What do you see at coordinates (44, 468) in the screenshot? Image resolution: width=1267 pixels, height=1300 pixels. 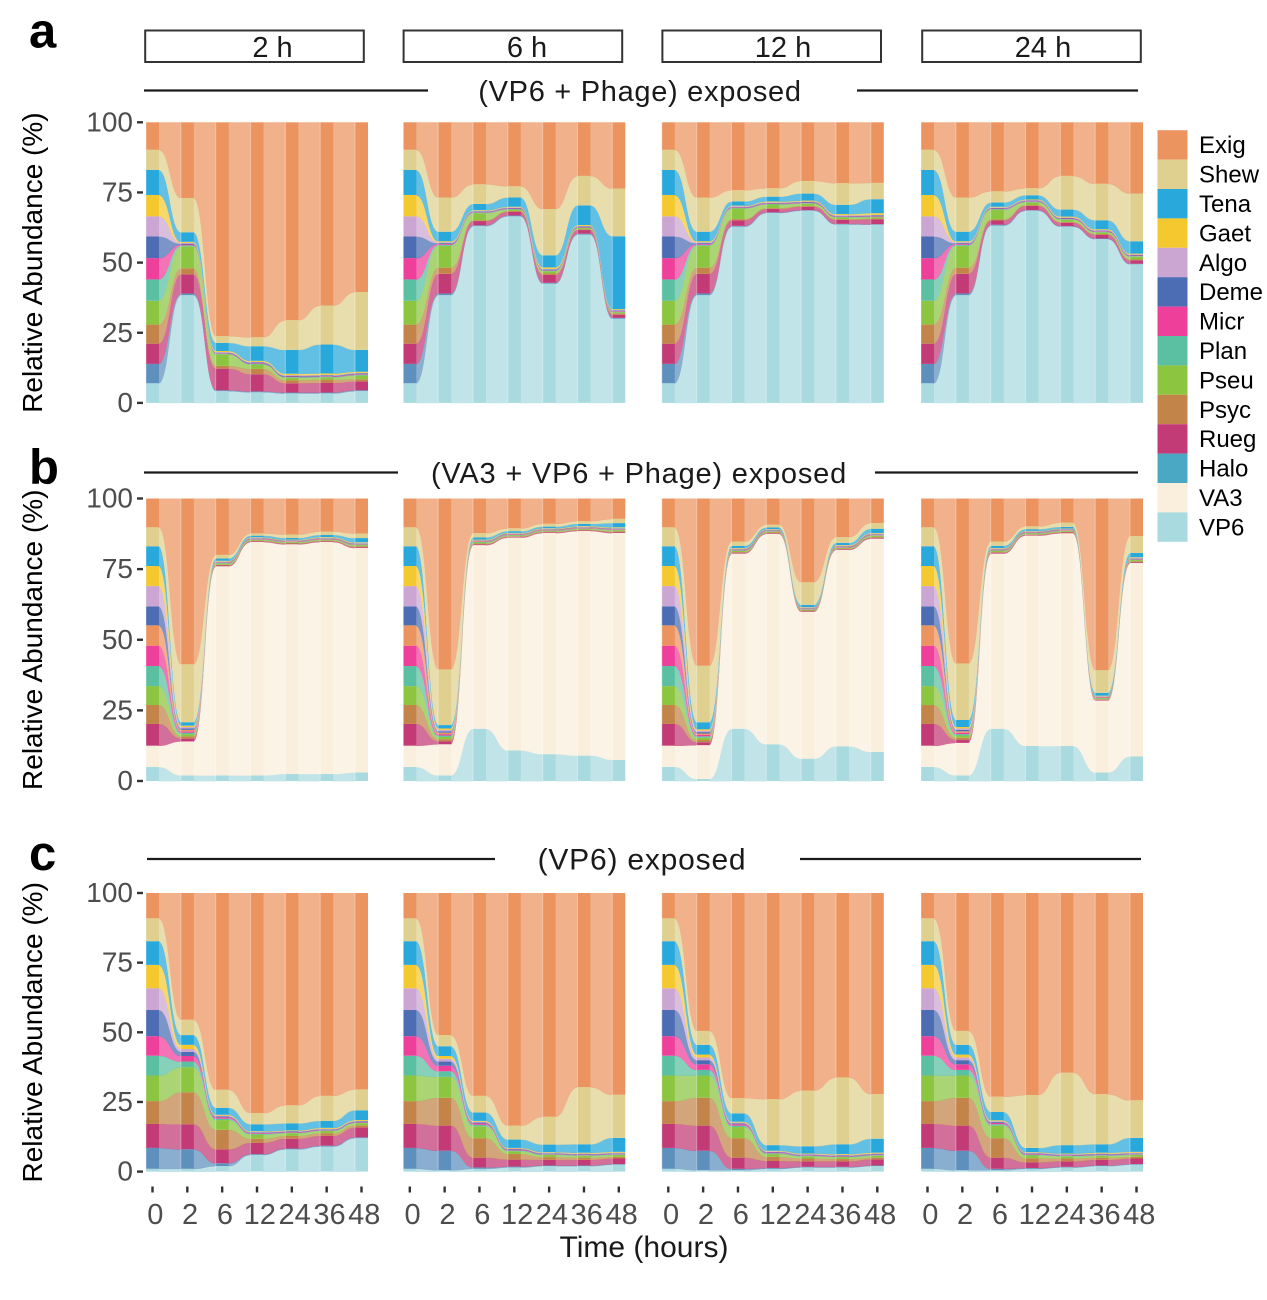 I see `svg-text: b` at bounding box center [44, 468].